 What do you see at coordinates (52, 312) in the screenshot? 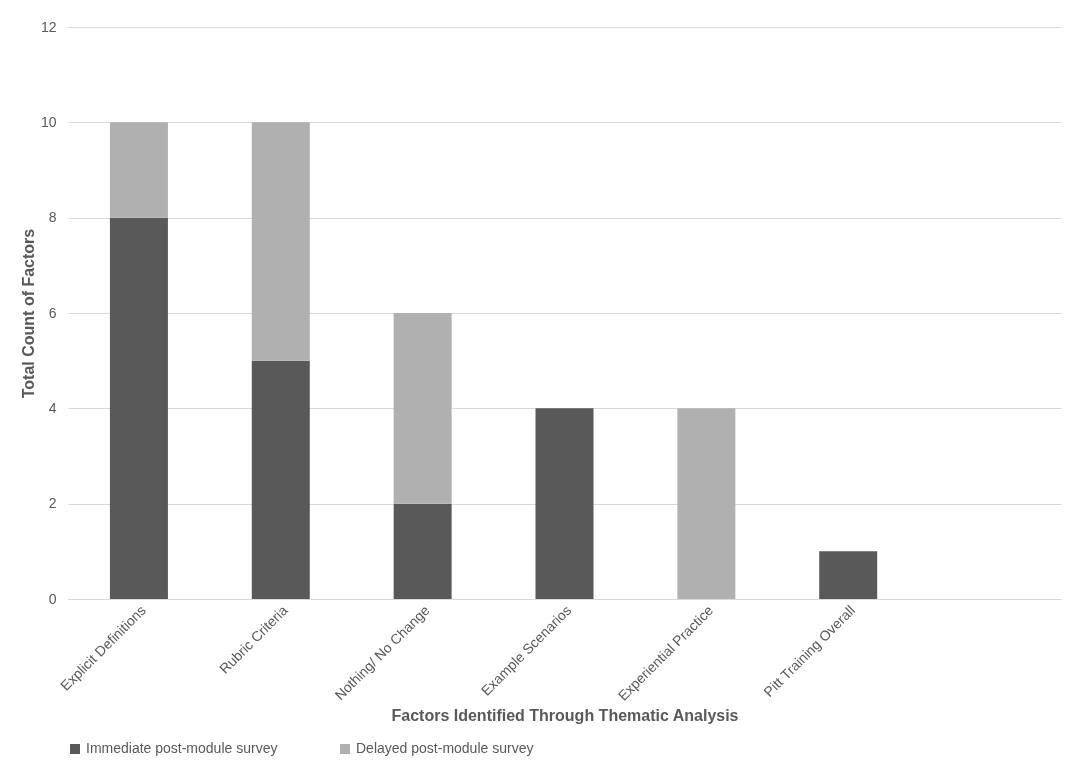
I see `y-tick-label: 6` at bounding box center [52, 312].